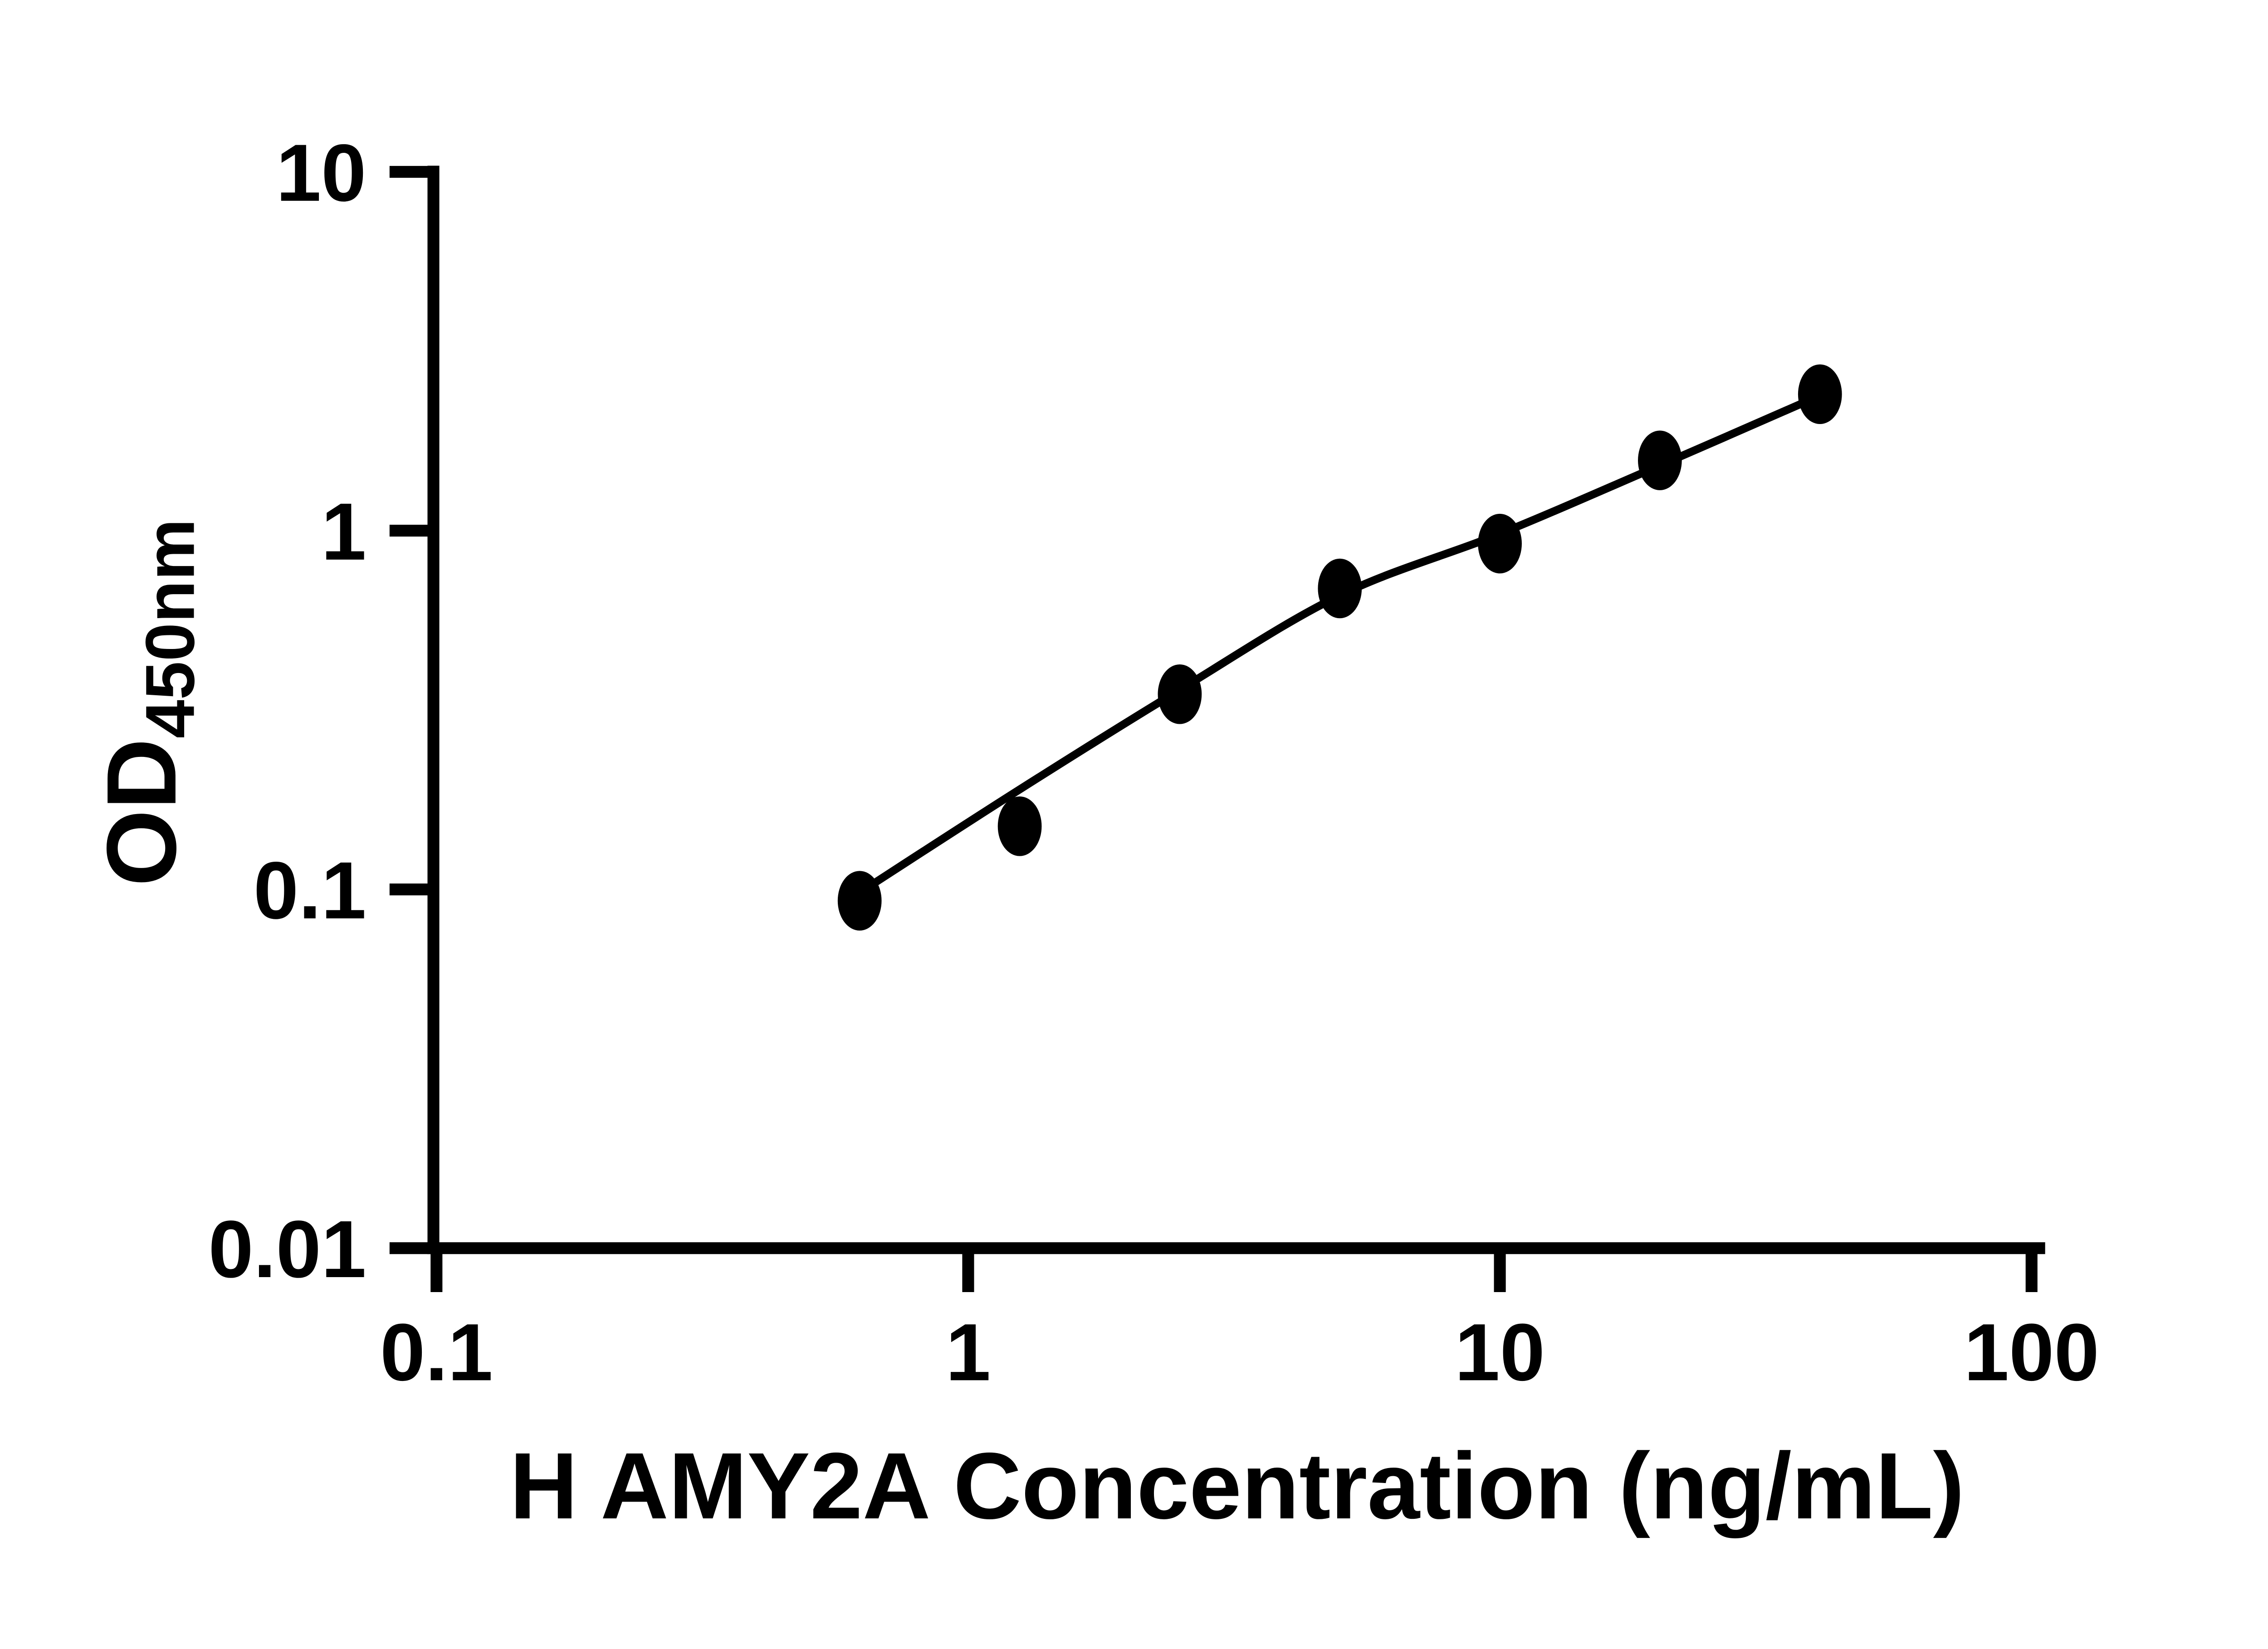 Image resolution: width=2268 pixels, height=1649 pixels. What do you see at coordinates (1020, 826) in the screenshot?
I see `data-point-1.25` at bounding box center [1020, 826].